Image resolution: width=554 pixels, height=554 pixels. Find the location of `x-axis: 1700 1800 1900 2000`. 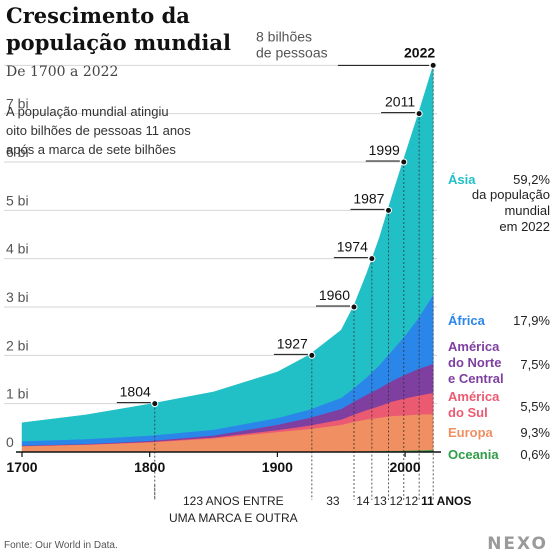

x-axis: 1700 1800 1900 2000 is located at coordinates (223, 463).